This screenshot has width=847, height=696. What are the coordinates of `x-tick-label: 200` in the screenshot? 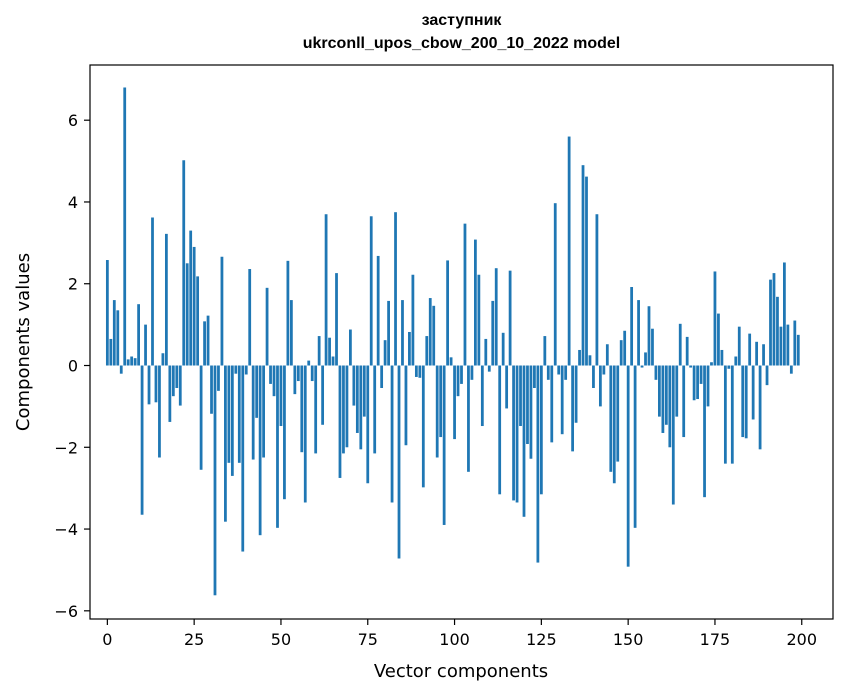 It's located at (801, 639).